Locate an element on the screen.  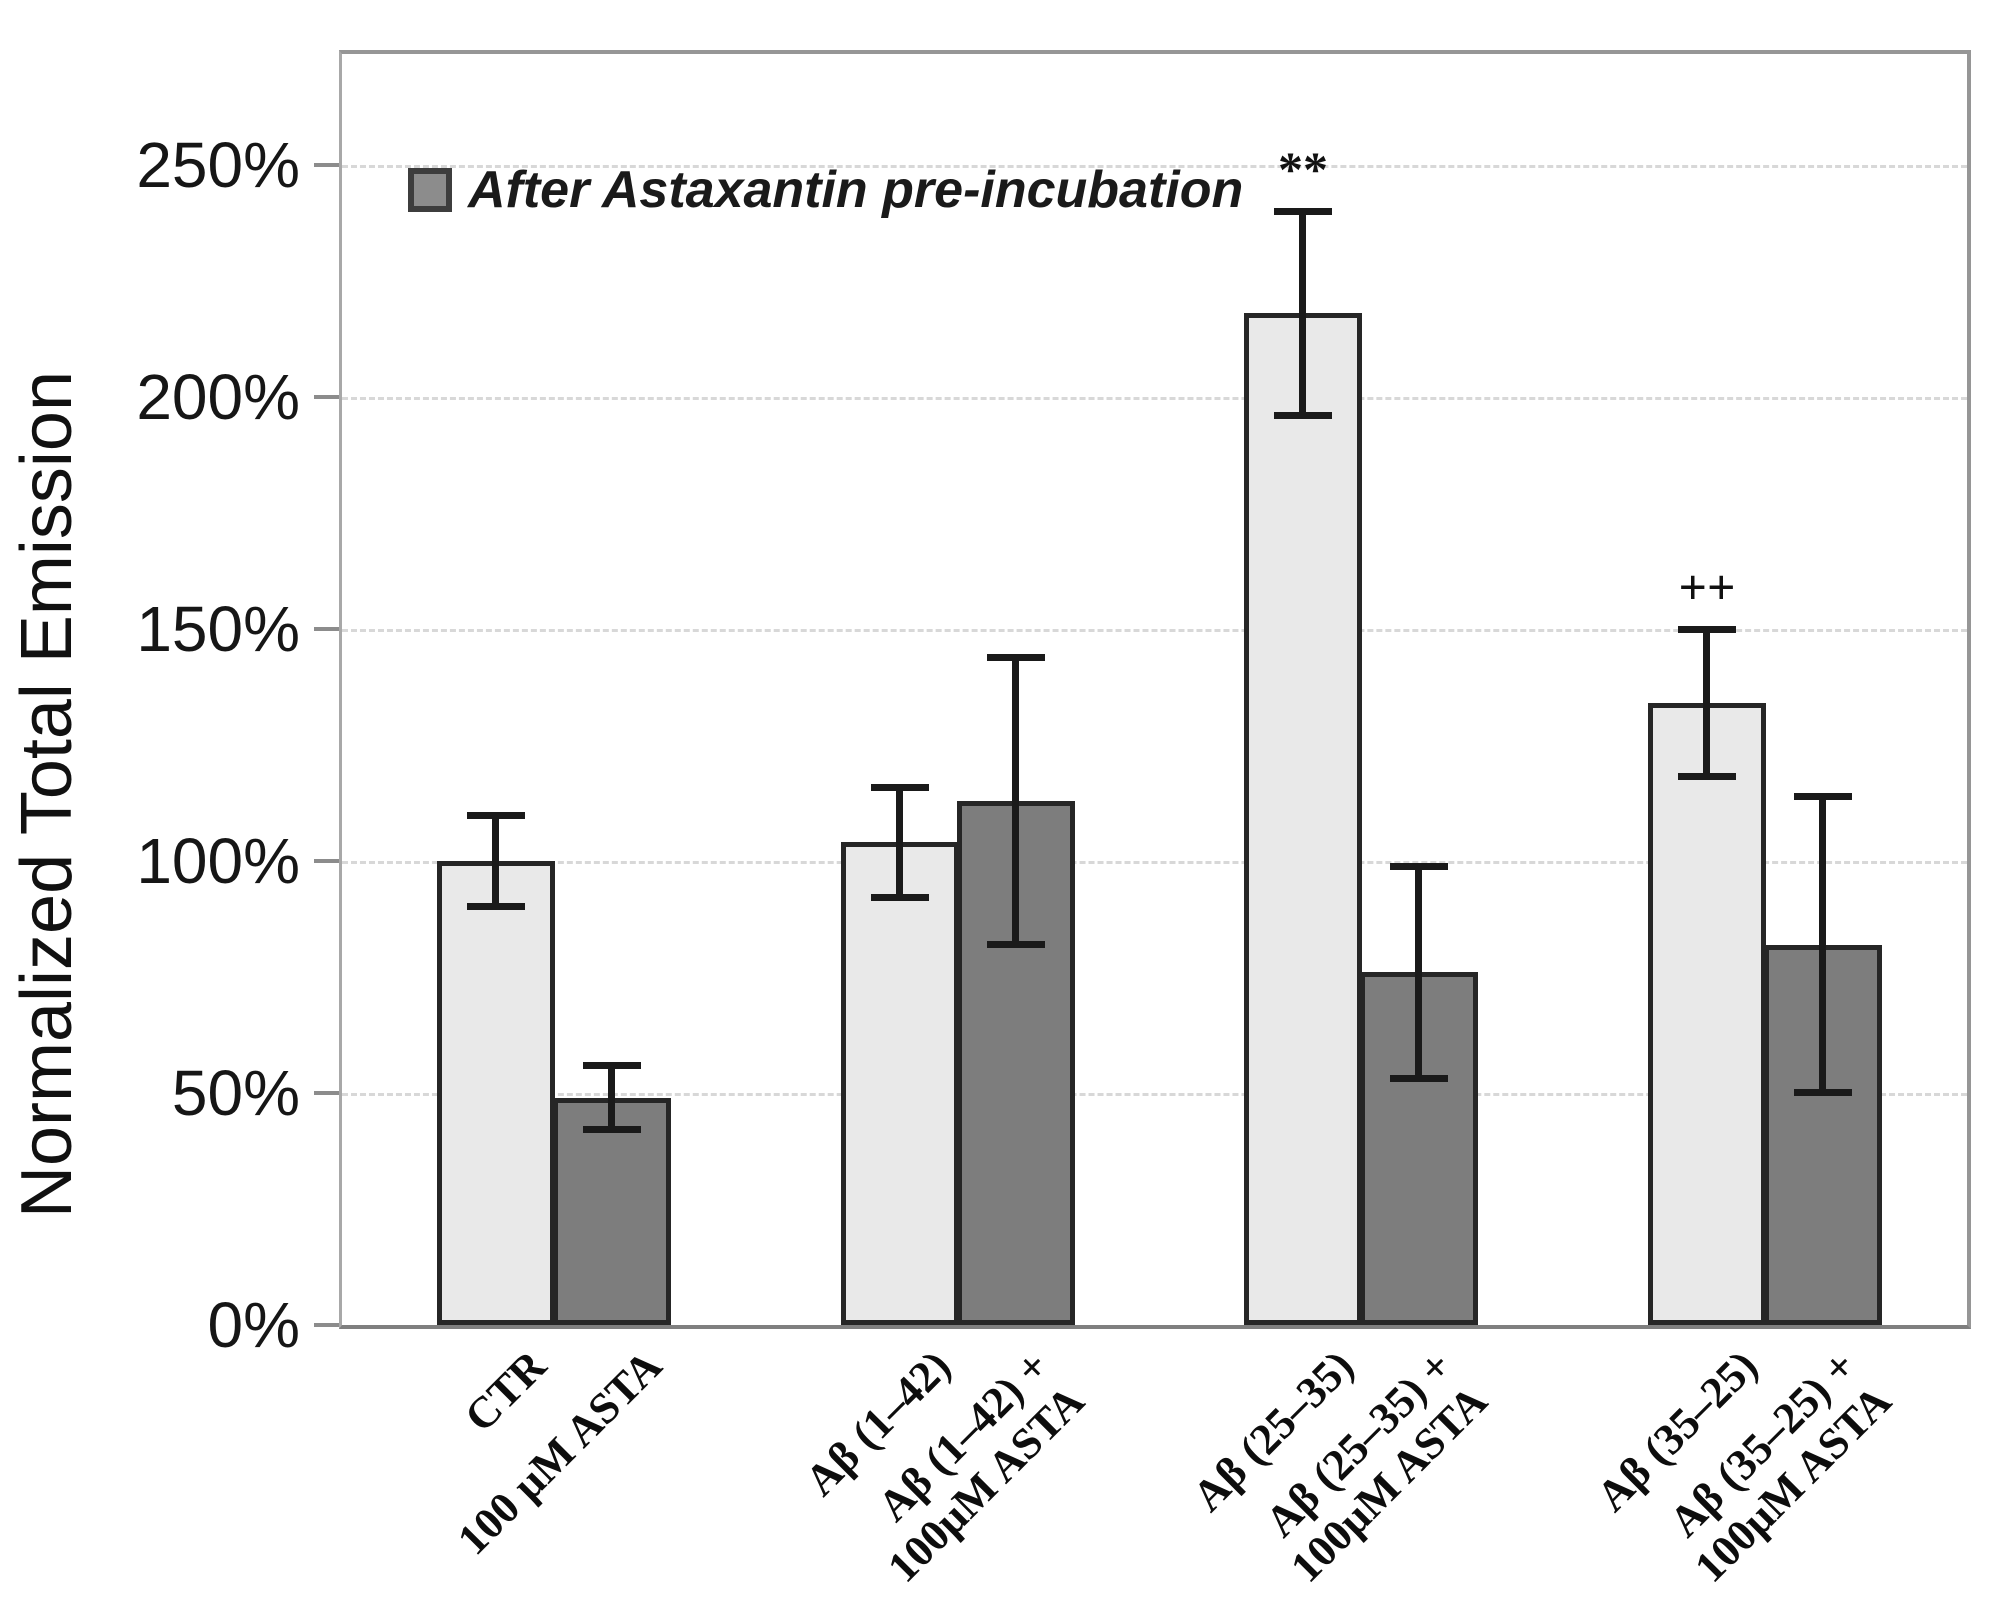
y-tick-label: 150% is located at coordinates (218, 629).